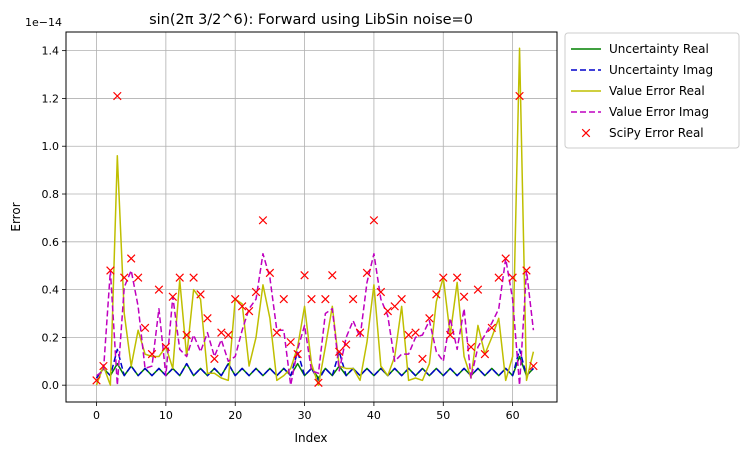 The image size is (745, 459). What do you see at coordinates (51, 337) in the screenshot?
I see `y-tick-label: 0.2` at bounding box center [51, 337].